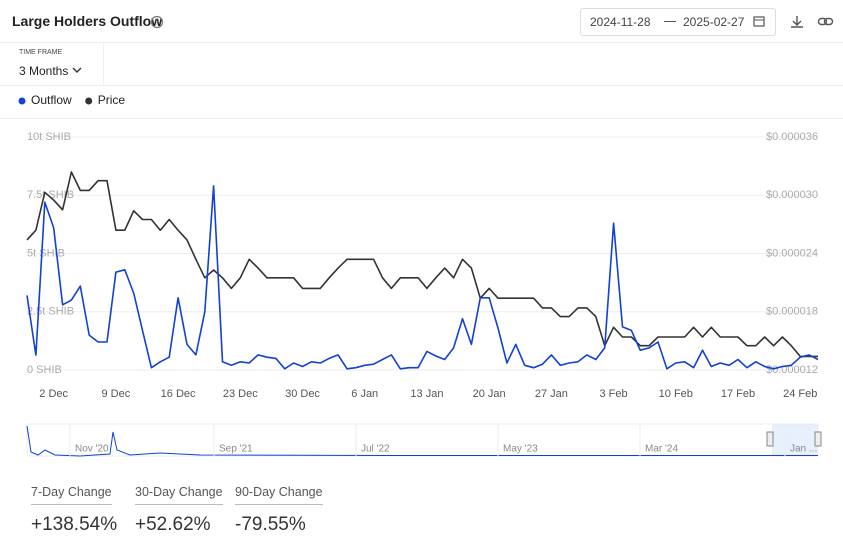 This screenshot has height=548, width=843. Describe the element at coordinates (302, 394) in the screenshot. I see `x-tick-label: 30 Dec` at that location.